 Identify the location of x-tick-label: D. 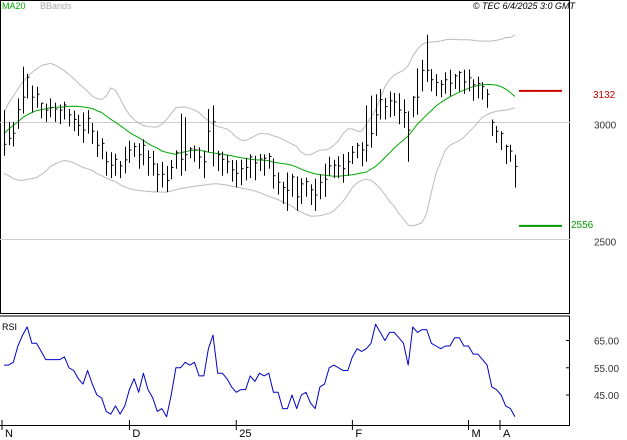
(136, 434).